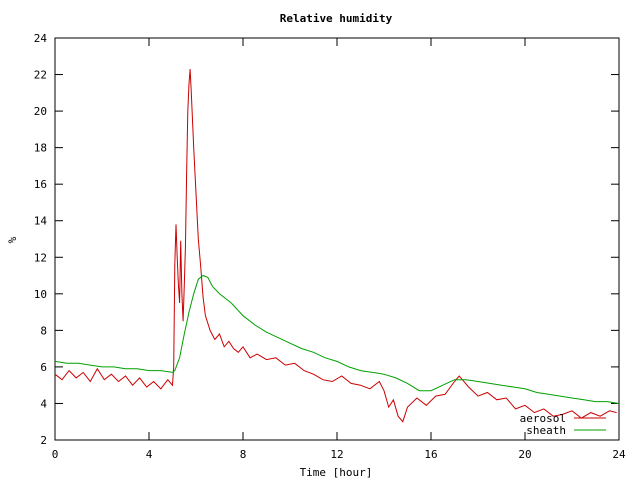  What do you see at coordinates (40, 75) in the screenshot?
I see `y-tick-label: 22` at bounding box center [40, 75].